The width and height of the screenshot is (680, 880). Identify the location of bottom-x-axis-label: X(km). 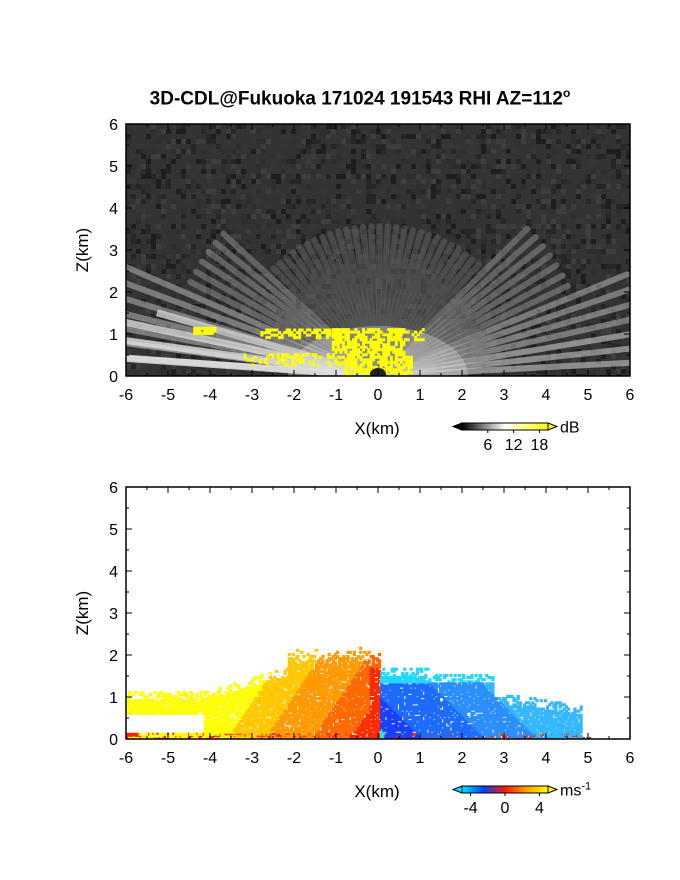
(376, 791).